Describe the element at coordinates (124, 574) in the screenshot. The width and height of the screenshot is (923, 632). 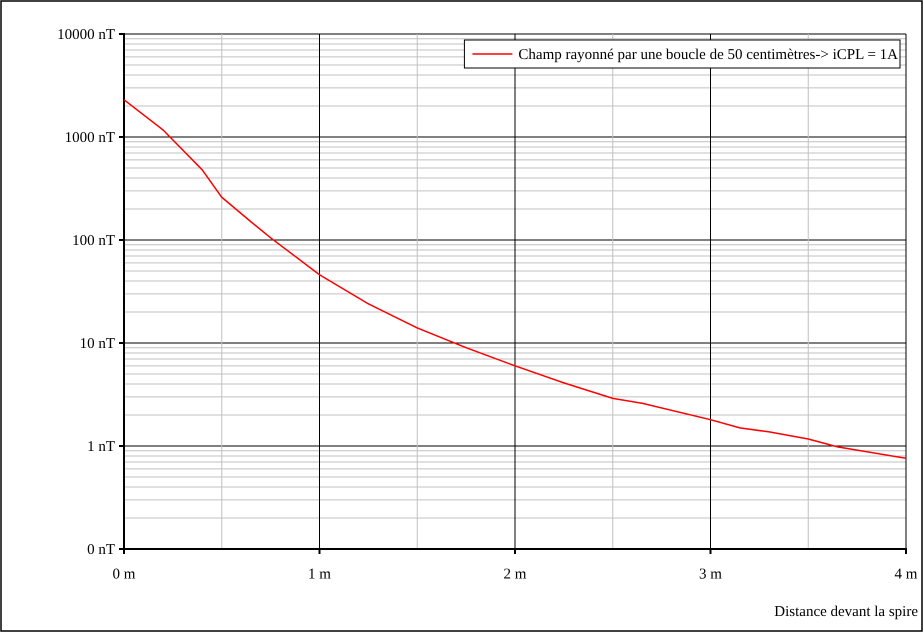
I see `x-tick-label: 0 m` at that location.